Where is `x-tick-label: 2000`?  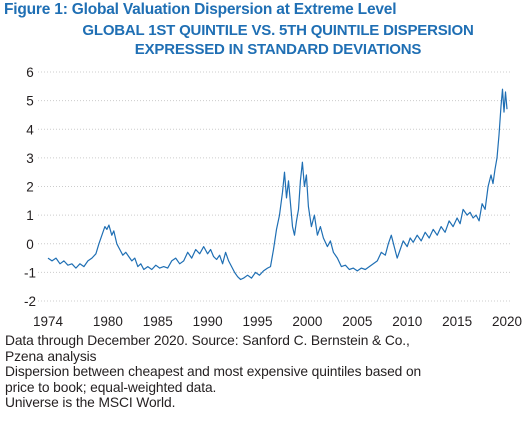 x-tick-label: 2000 is located at coordinates (307, 321).